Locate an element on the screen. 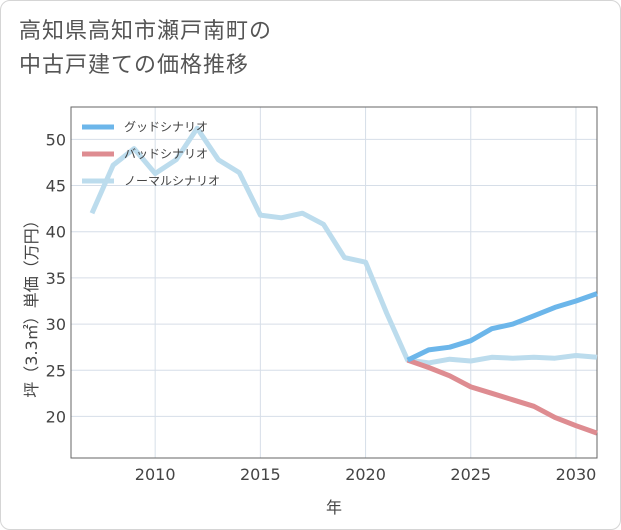  x-tick-label: 2020 is located at coordinates (365, 474).